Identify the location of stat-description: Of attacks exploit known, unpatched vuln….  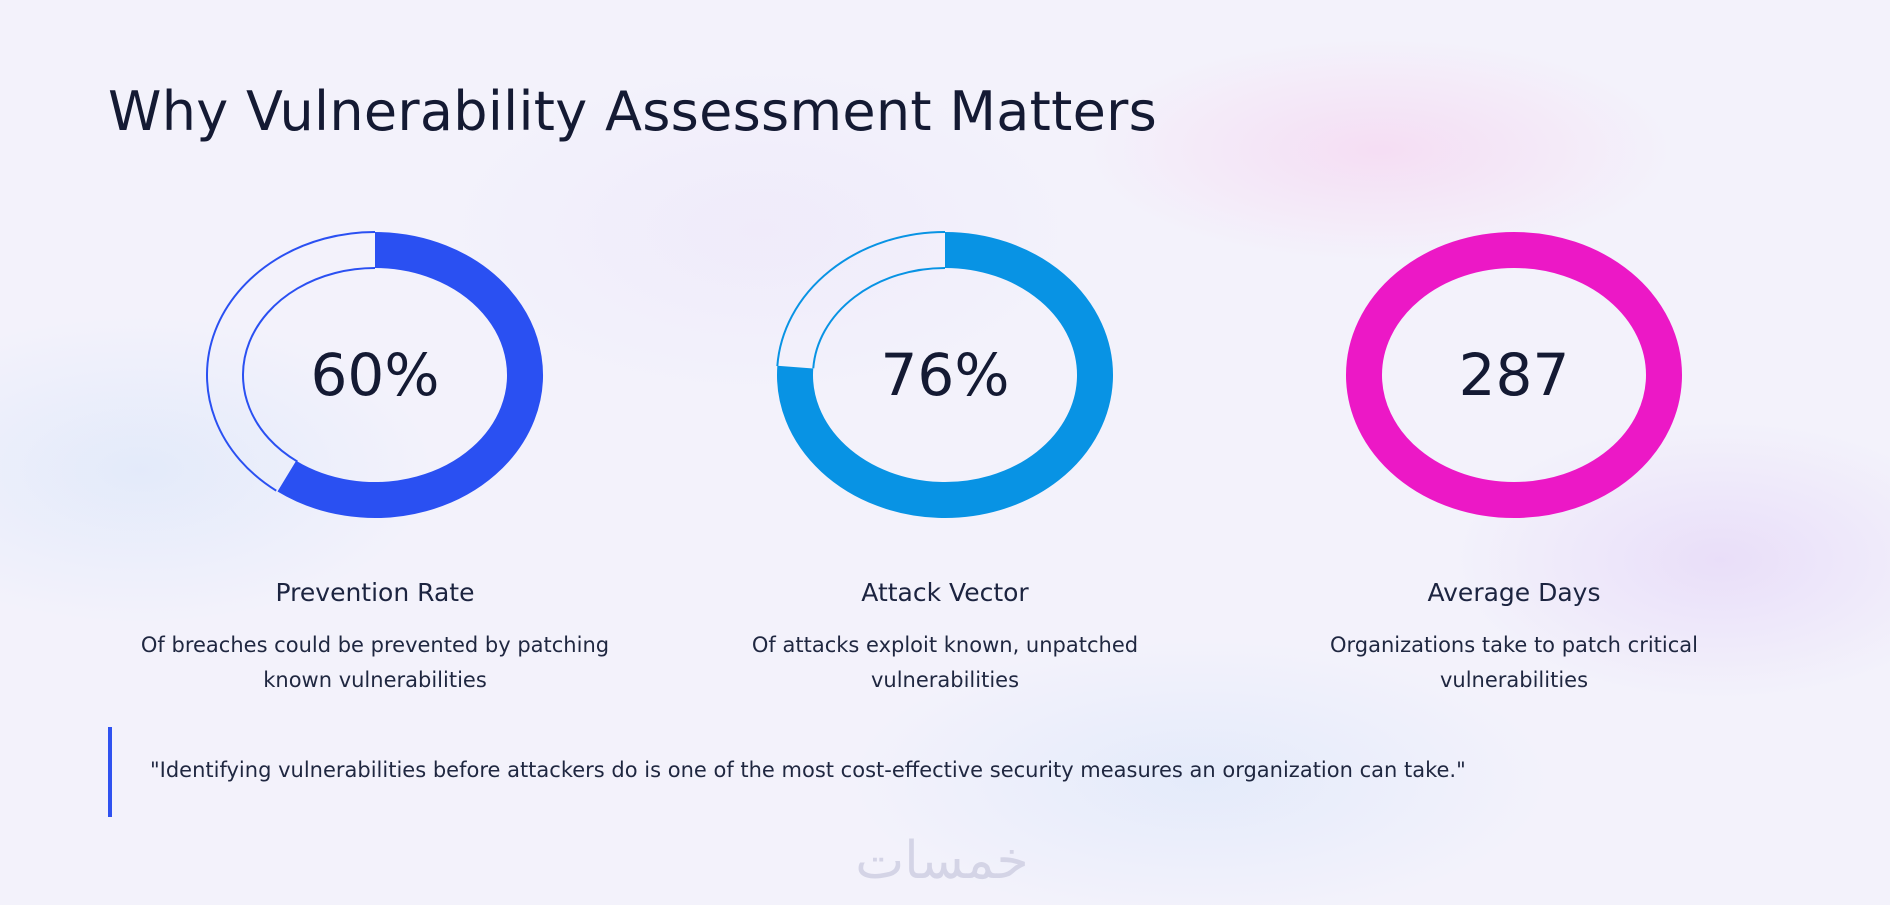
(945, 662).